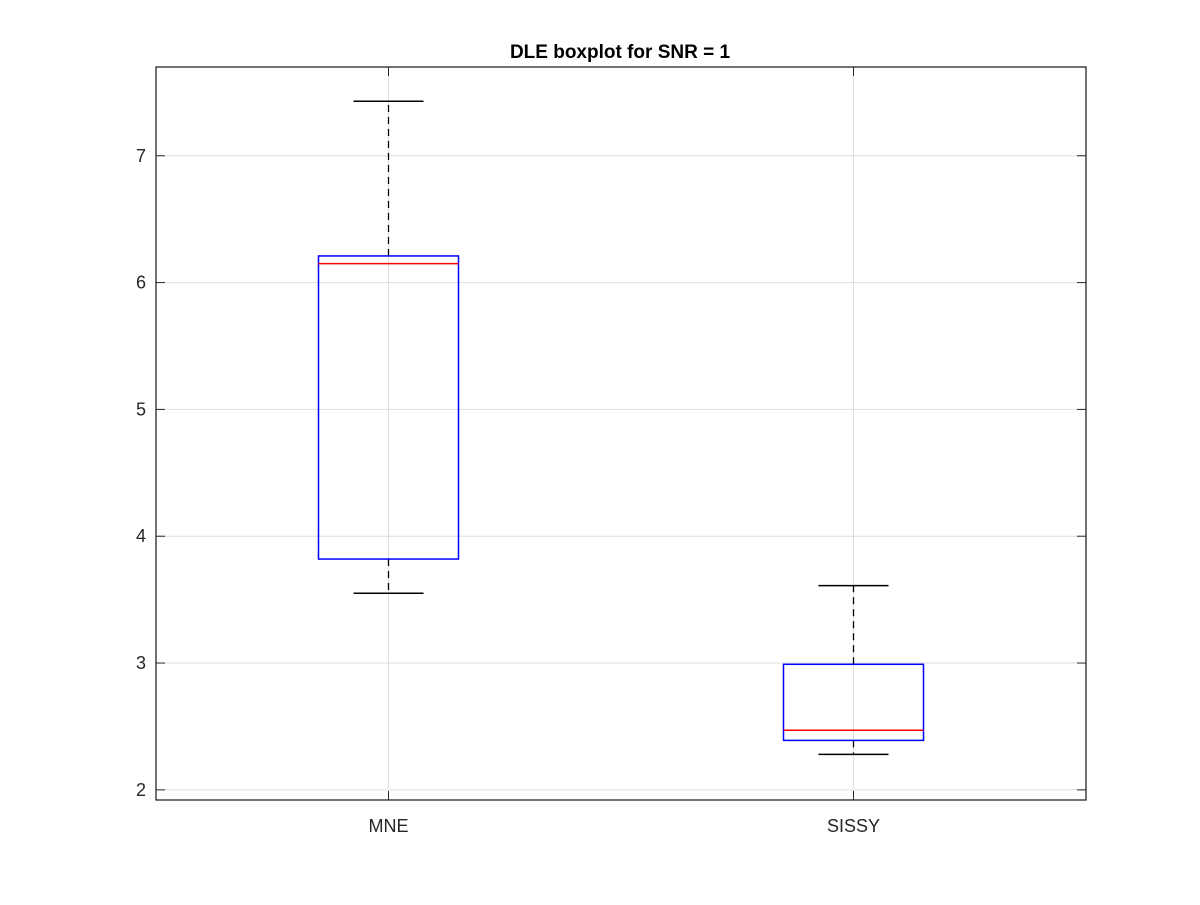  What do you see at coordinates (141, 409) in the screenshot?
I see `y-tick-label: 5` at bounding box center [141, 409].